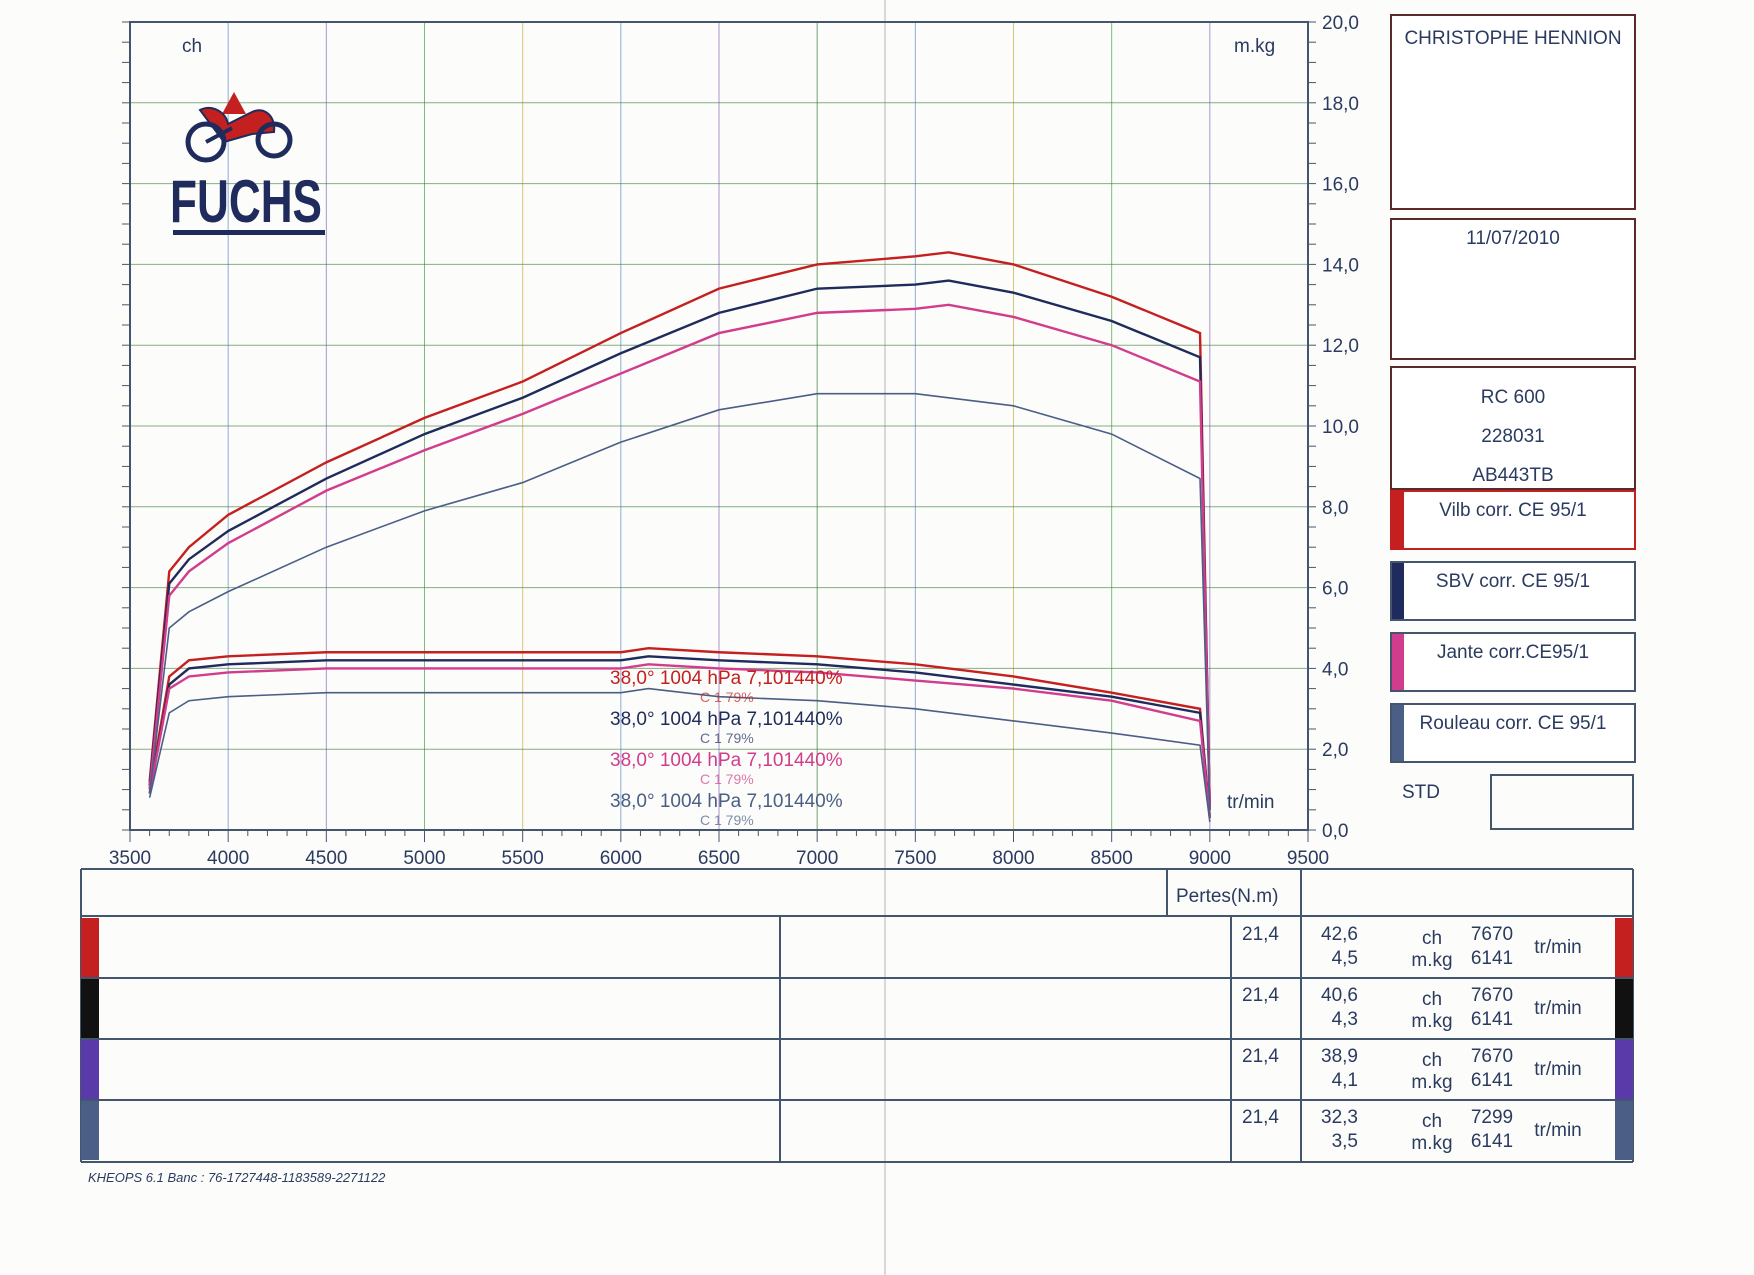 The height and width of the screenshot is (1275, 1754). I want to click on y-tick-label: 0,0, so click(1335, 831).